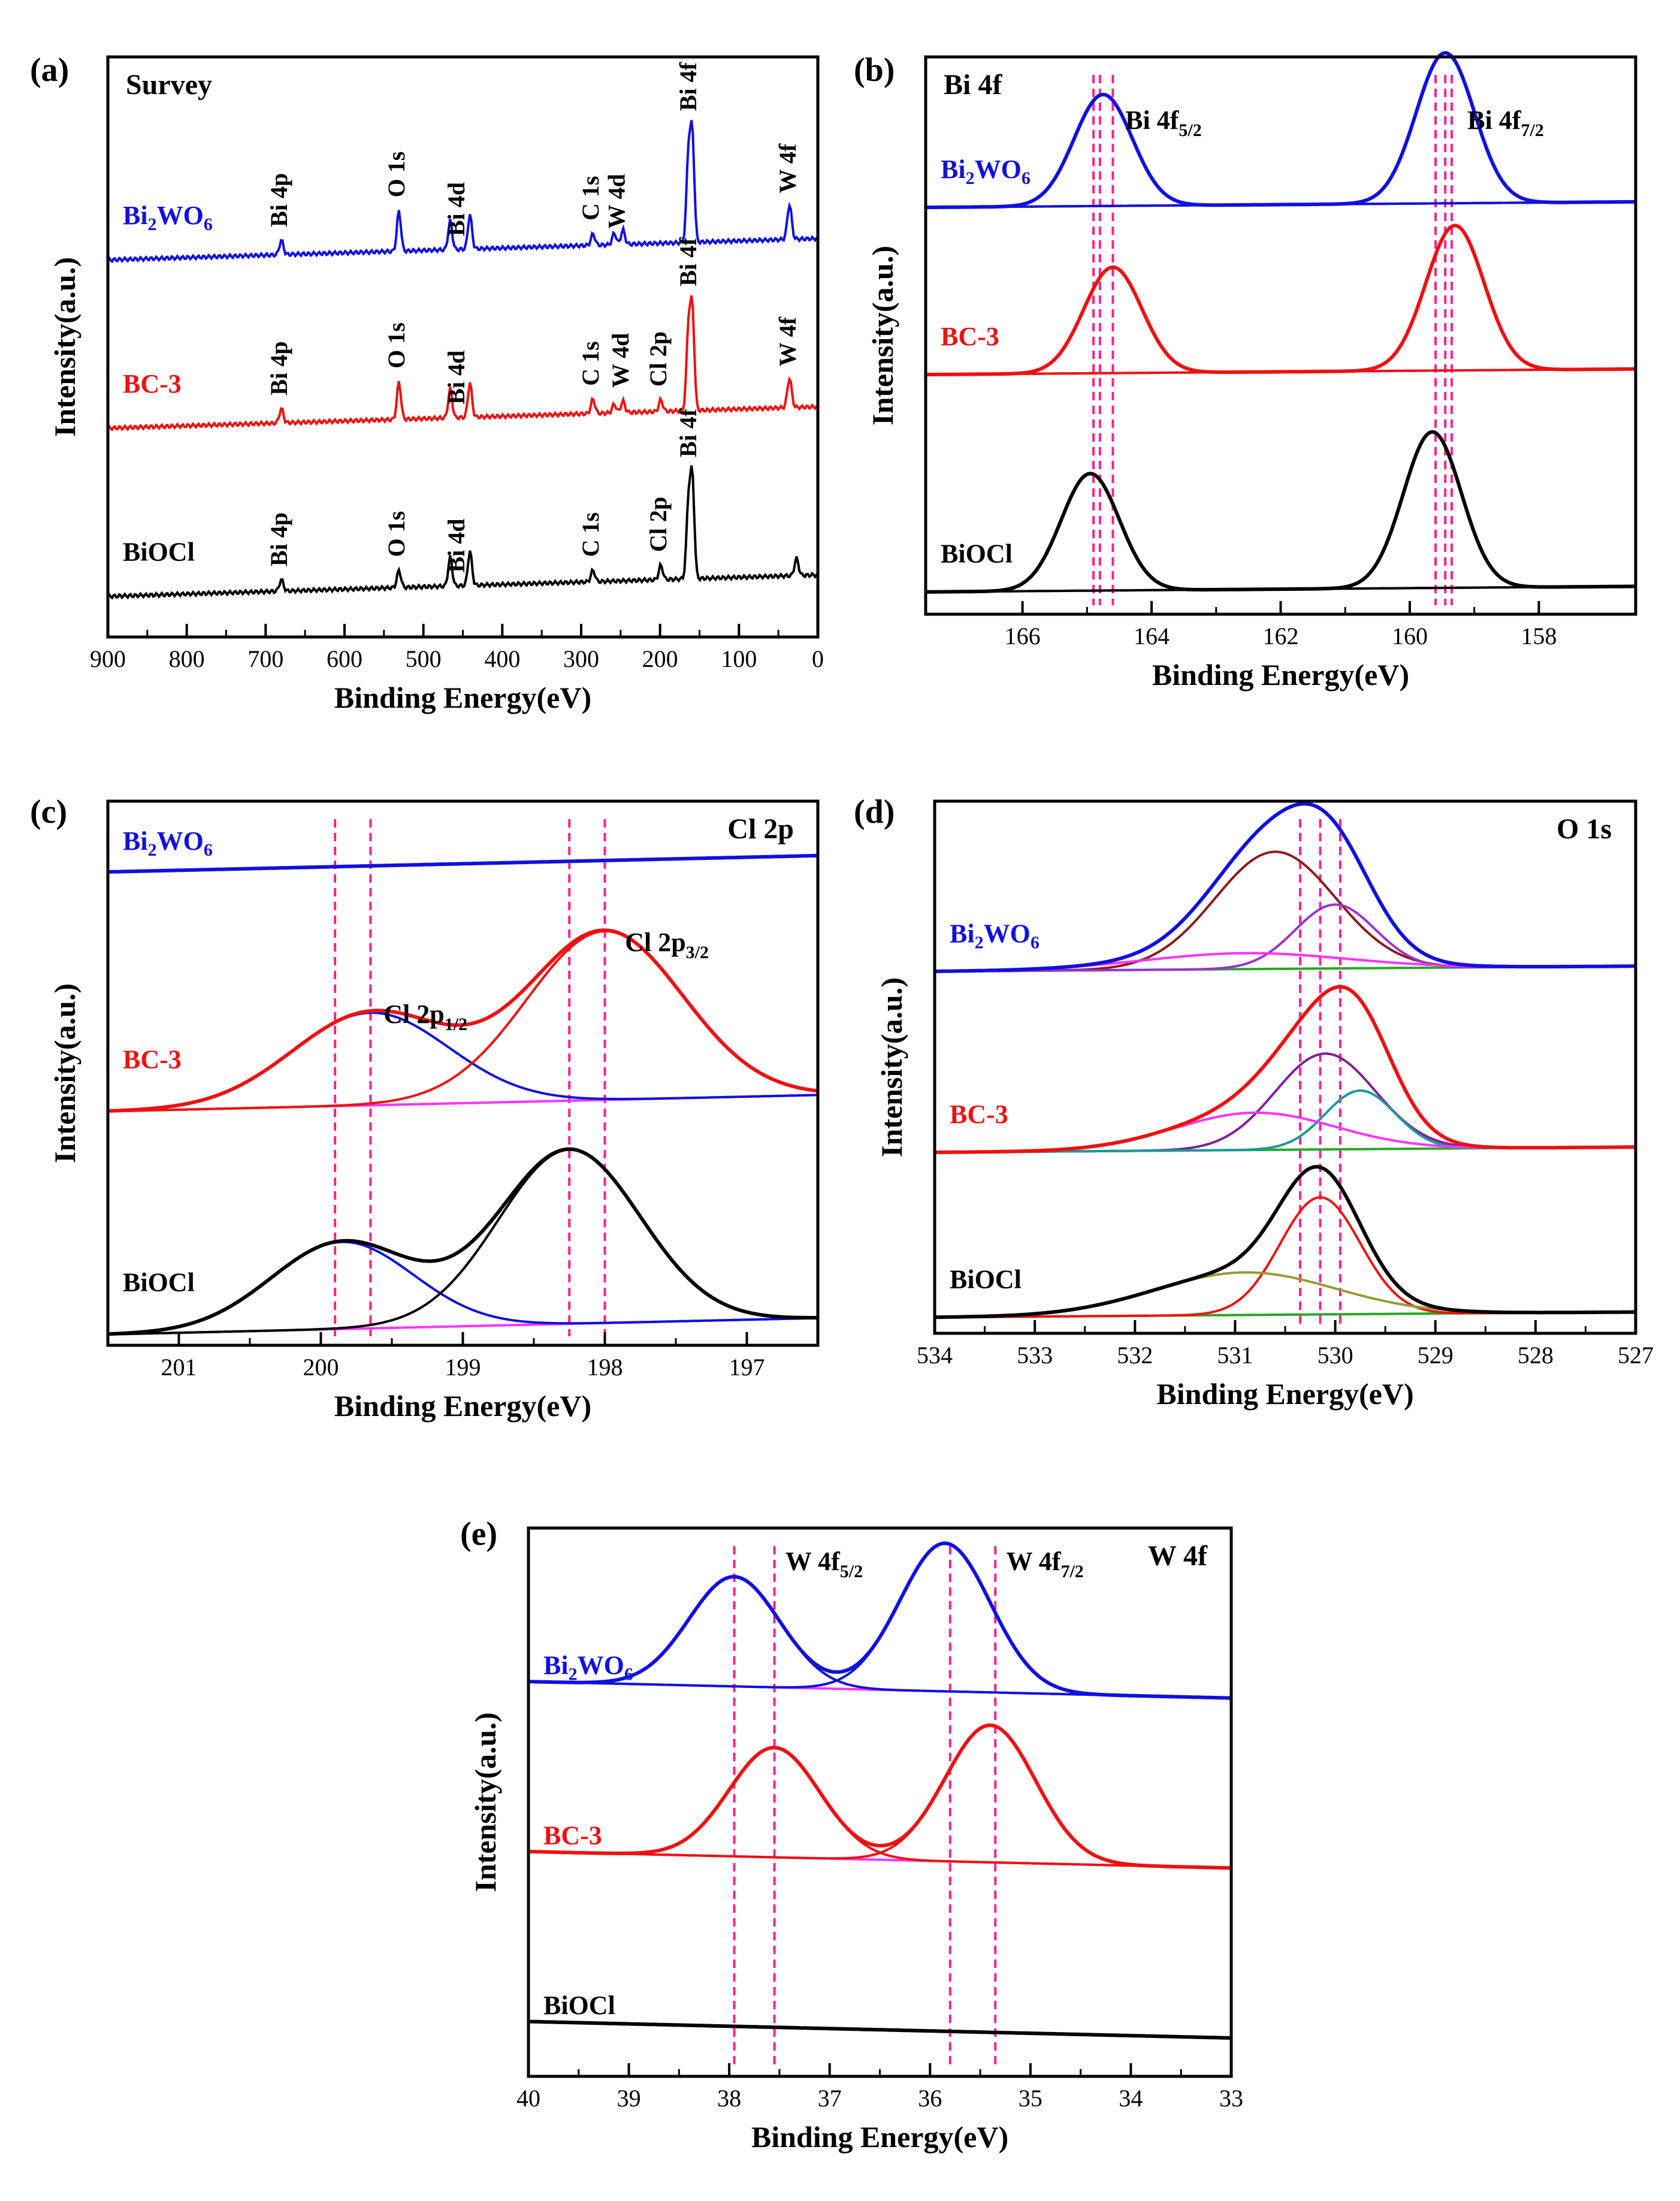 Image resolution: width=1680 pixels, height=2201 pixels. I want to click on x-tick-label: 33, so click(1231, 2099).